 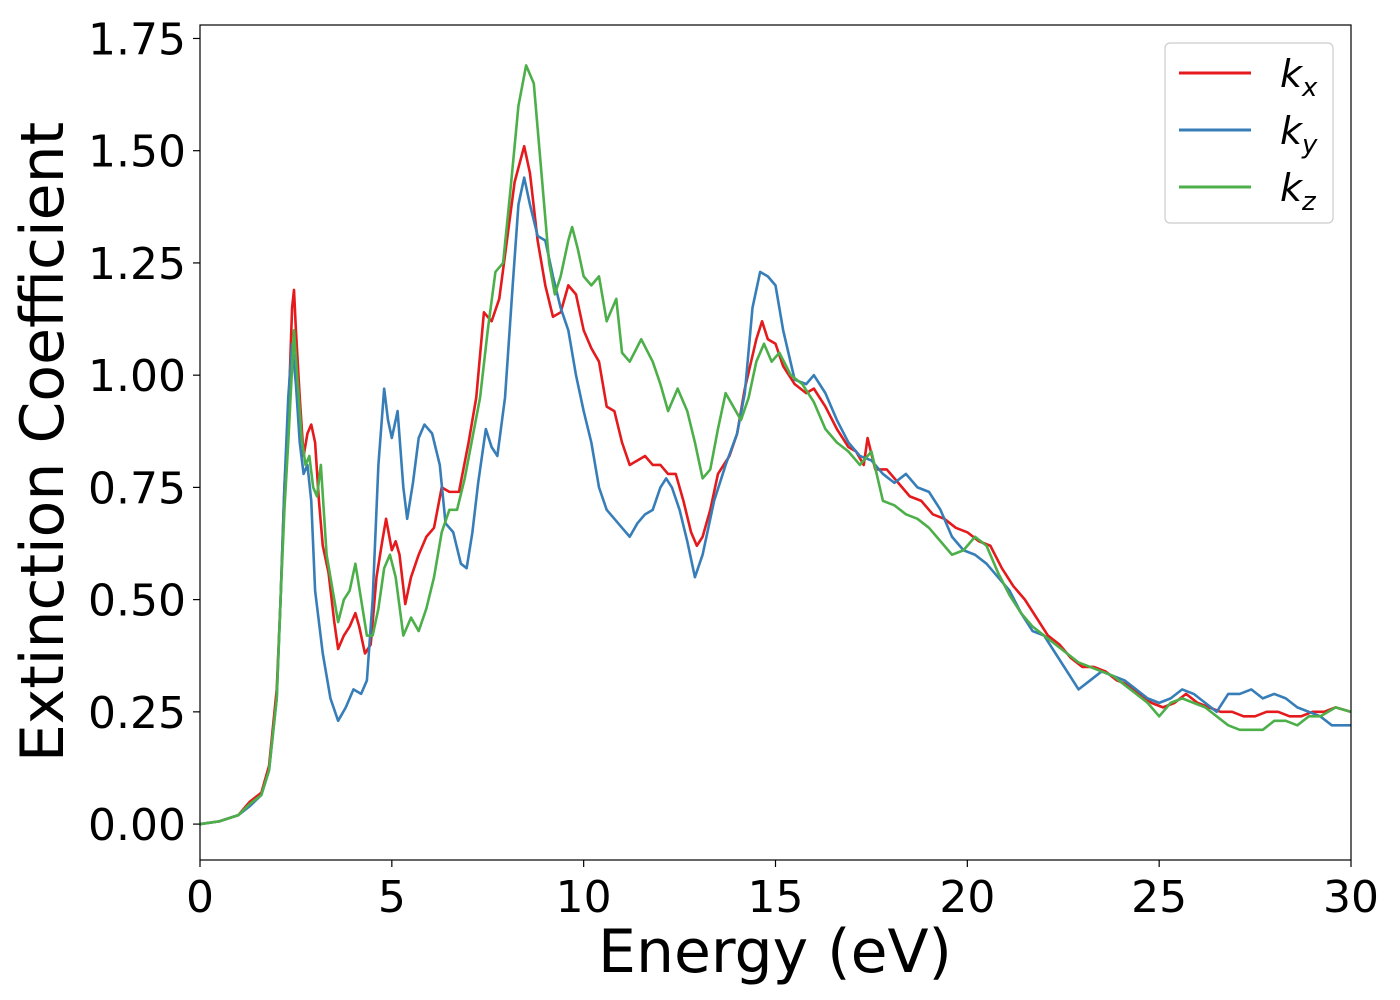 I want to click on y-tick-label: 0.75, so click(x=137, y=488).